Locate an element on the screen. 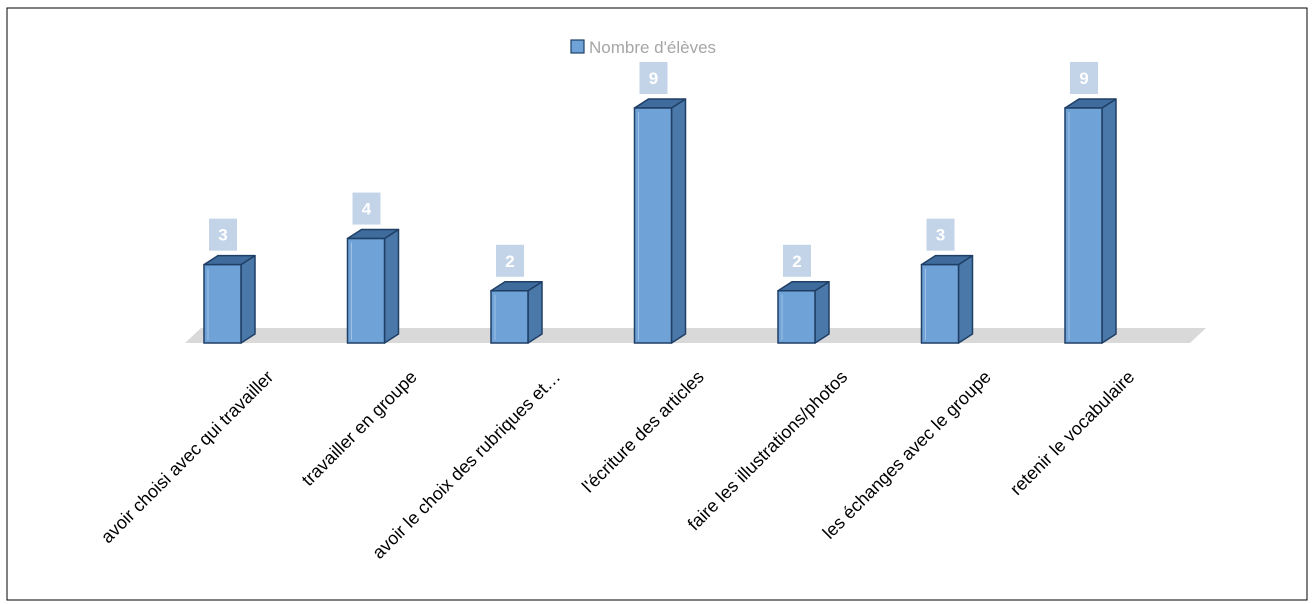 This screenshot has height=604, width=1314. data-label: 4 is located at coordinates (367, 209).